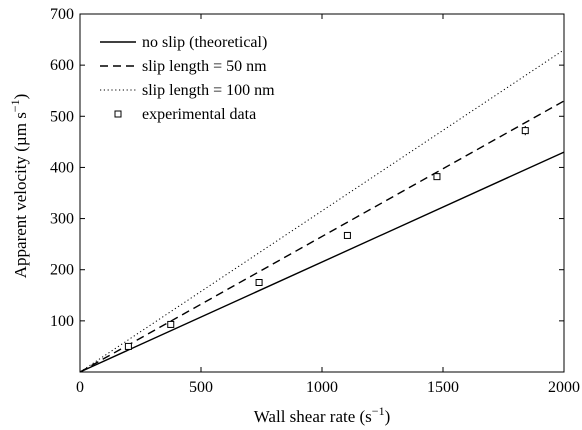 This screenshot has width=582, height=430. Describe the element at coordinates (62, 167) in the screenshot. I see `y-tick-label: 400` at that location.